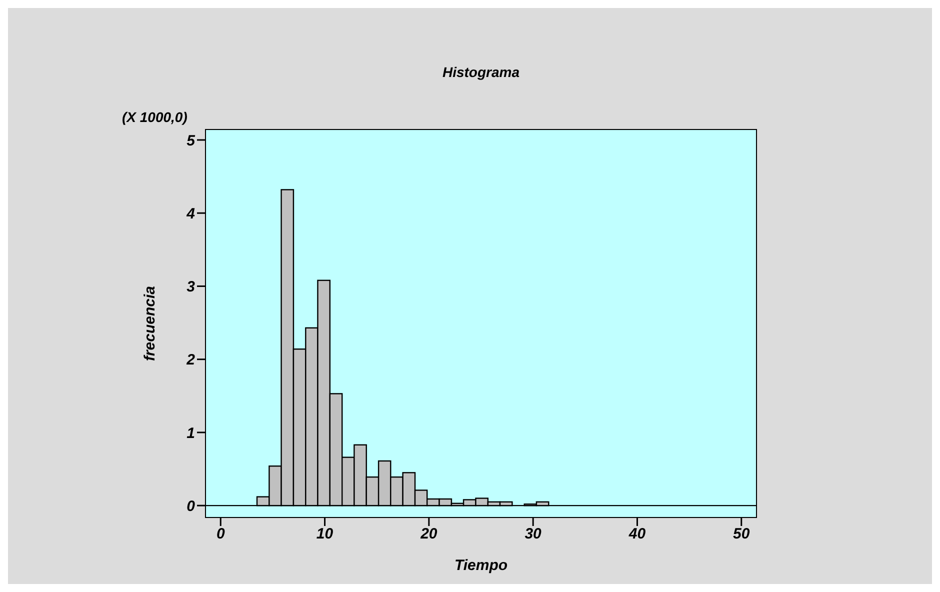 The image size is (940, 592). What do you see at coordinates (191, 141) in the screenshot?
I see `y-tick-label: 5` at bounding box center [191, 141].